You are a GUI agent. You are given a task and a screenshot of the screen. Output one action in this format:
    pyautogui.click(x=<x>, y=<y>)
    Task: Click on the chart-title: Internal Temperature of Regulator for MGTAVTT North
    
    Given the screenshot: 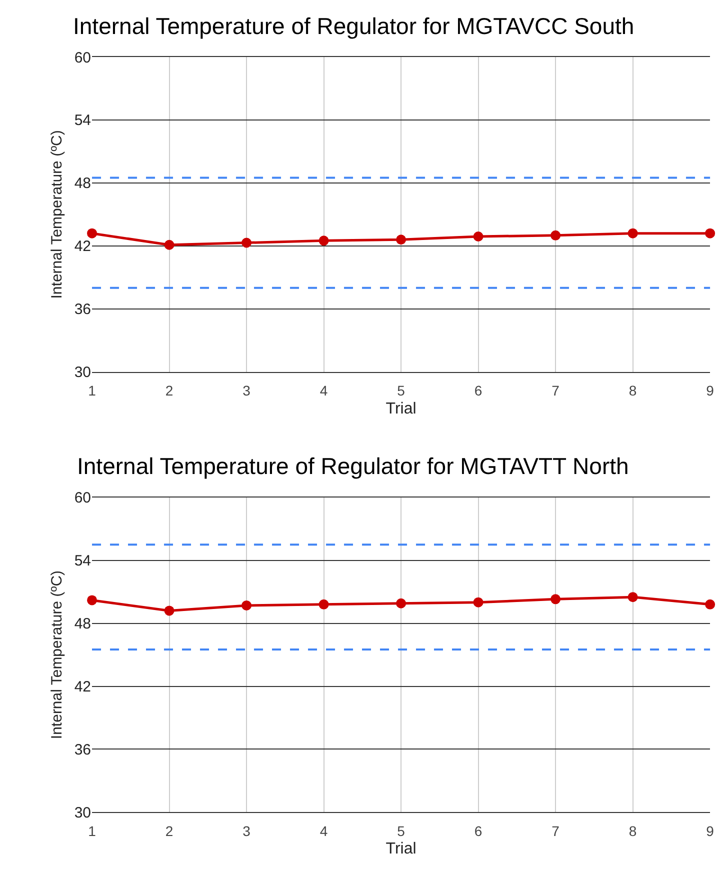 What is the action you would take?
    pyautogui.click(x=353, y=466)
    